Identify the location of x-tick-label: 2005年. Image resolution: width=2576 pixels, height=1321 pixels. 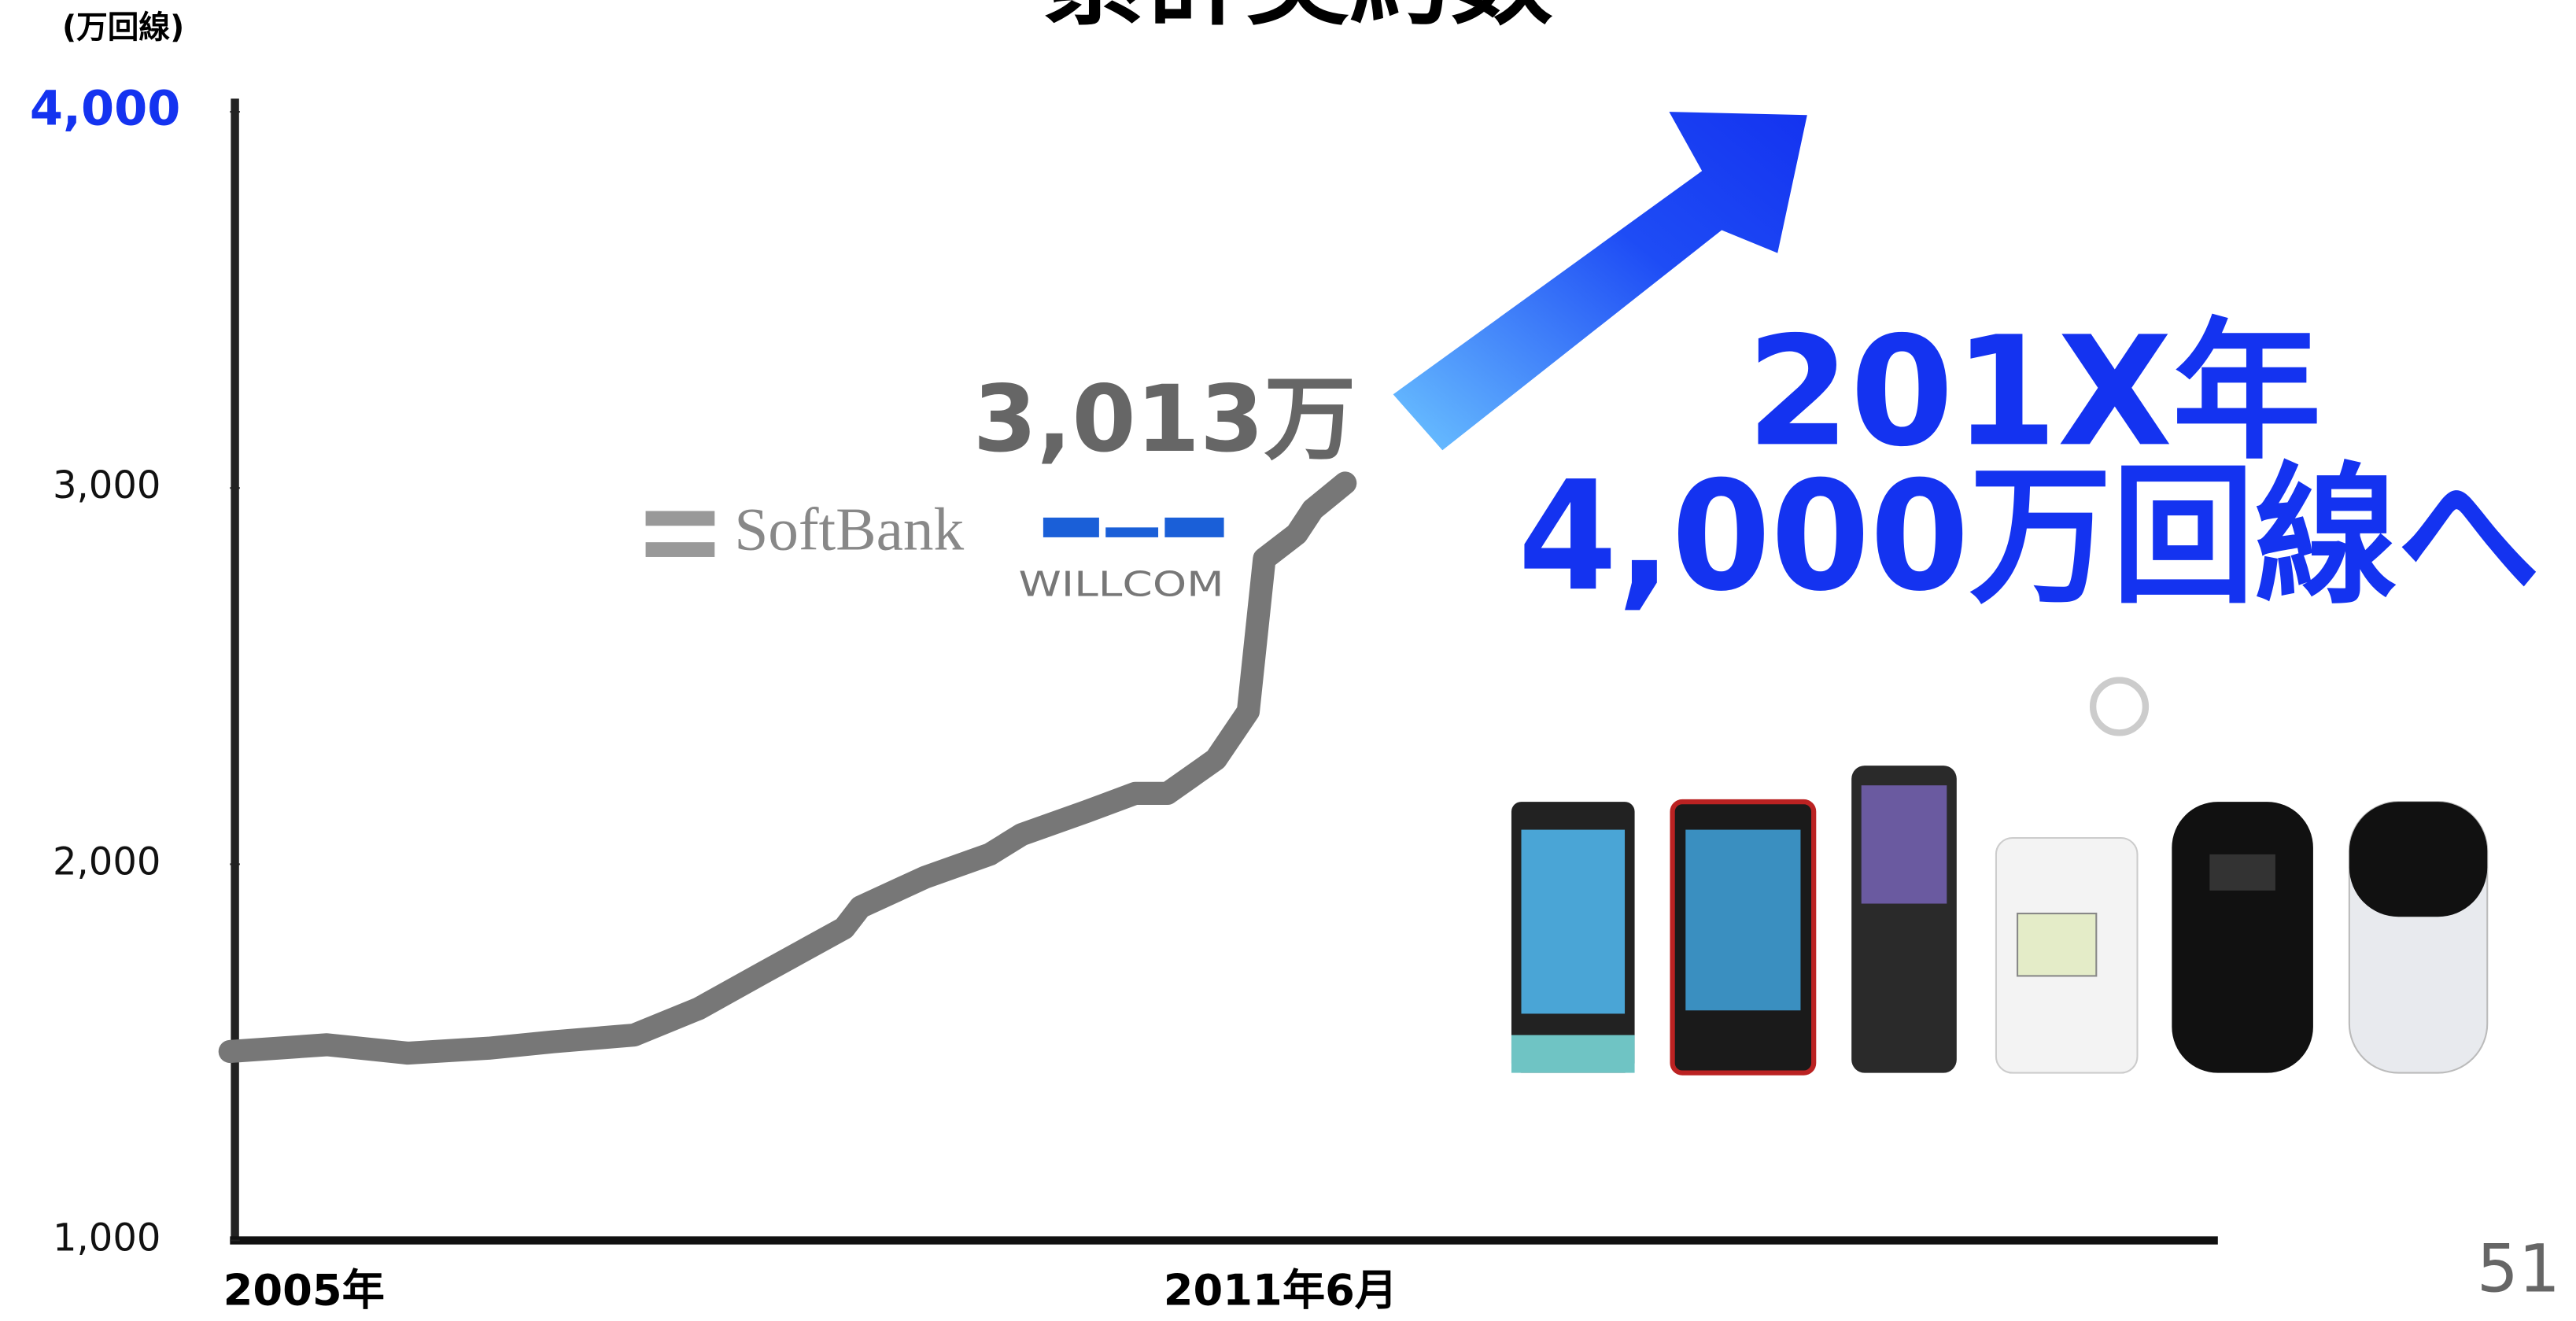
(304, 1290).